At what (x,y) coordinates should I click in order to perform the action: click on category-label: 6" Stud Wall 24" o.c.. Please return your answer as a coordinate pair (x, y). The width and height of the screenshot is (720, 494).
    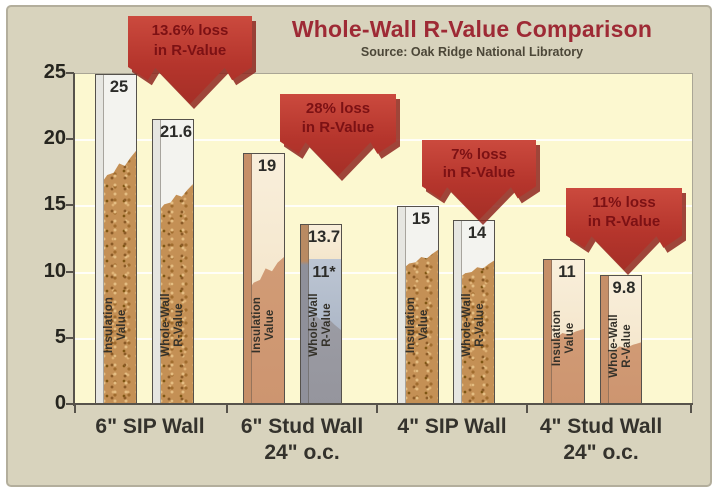
    Looking at the image, I should click on (302, 440).